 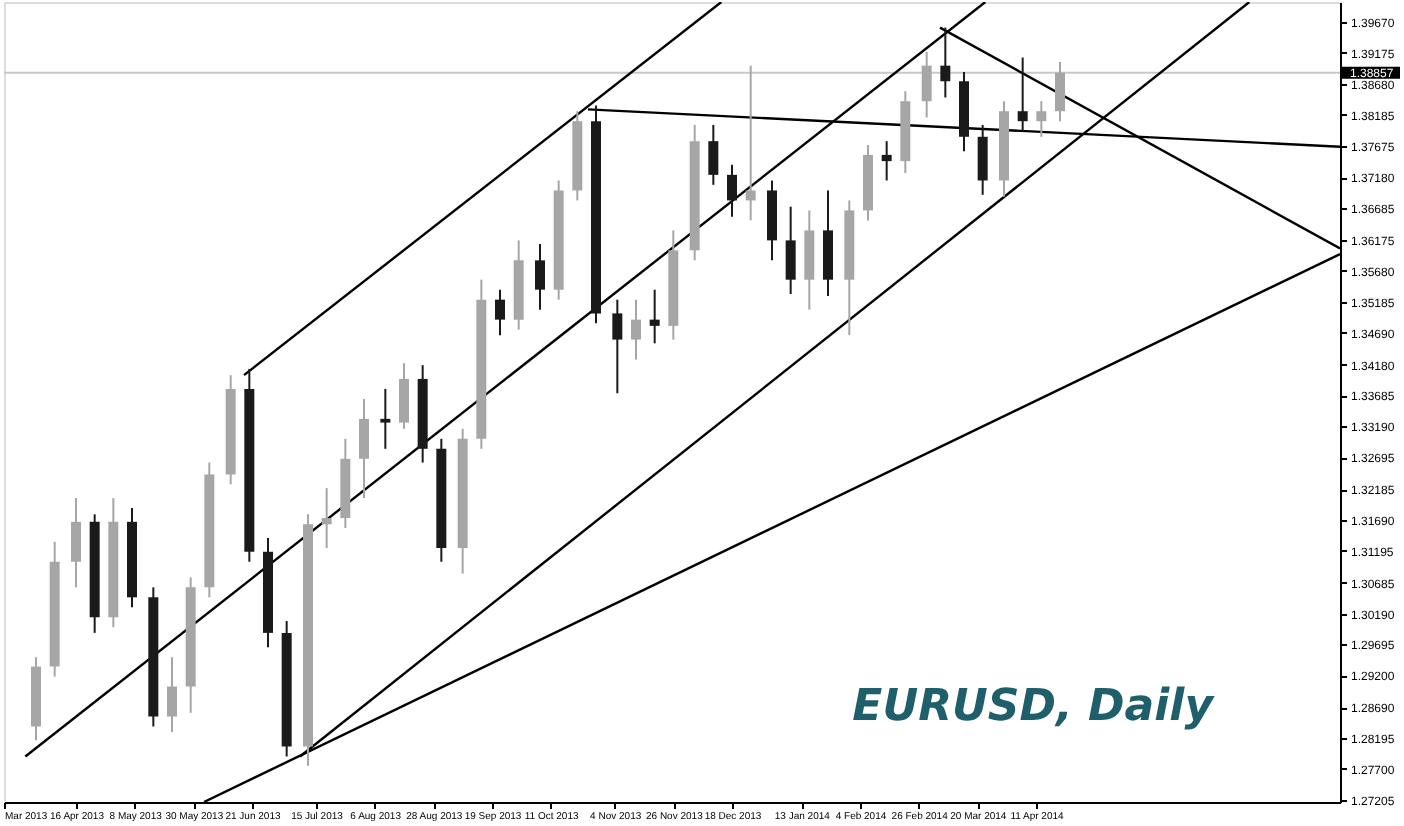 I want to click on annotation: EURUSD, Daily, so click(x=1034, y=707).